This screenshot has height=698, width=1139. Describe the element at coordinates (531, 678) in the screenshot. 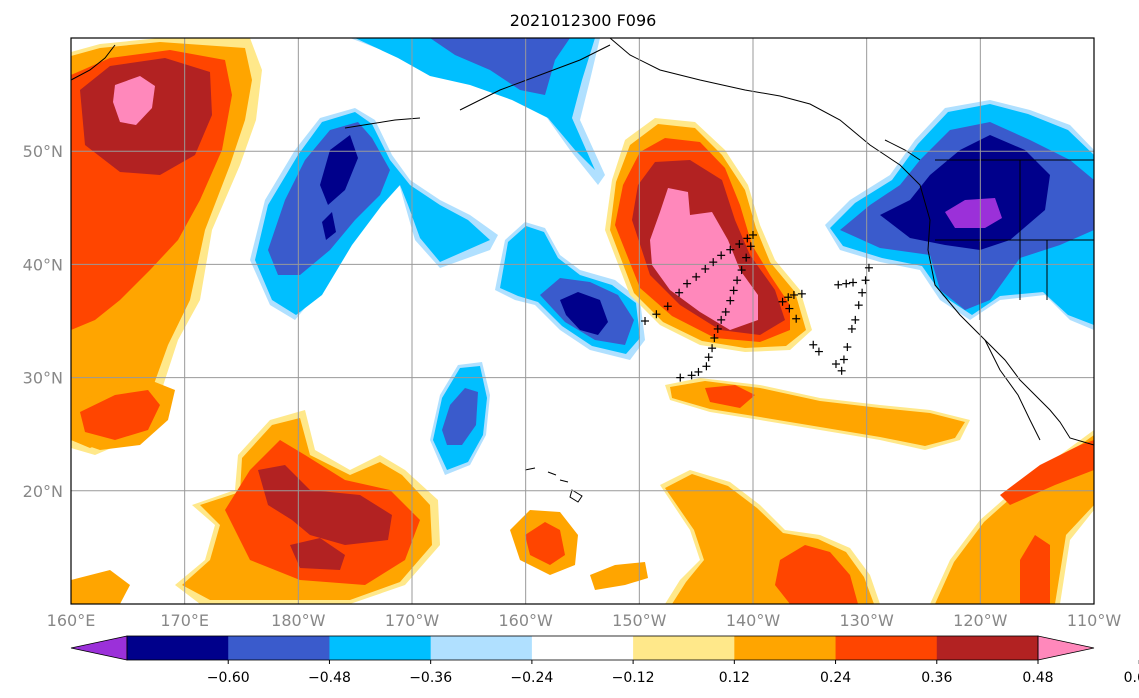

I see `colorbar-tick-label: −0.24` at that location.